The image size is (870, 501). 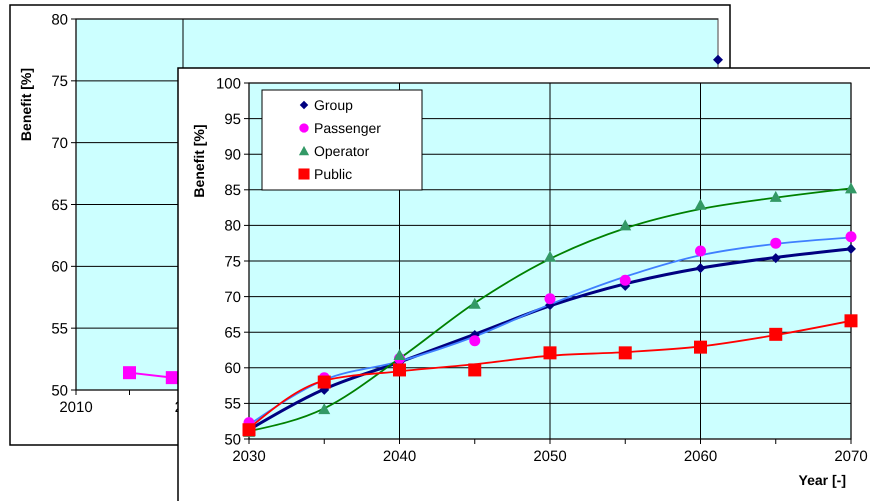 What do you see at coordinates (76, 407) in the screenshot?
I see `x-tick-label: 2010` at bounding box center [76, 407].